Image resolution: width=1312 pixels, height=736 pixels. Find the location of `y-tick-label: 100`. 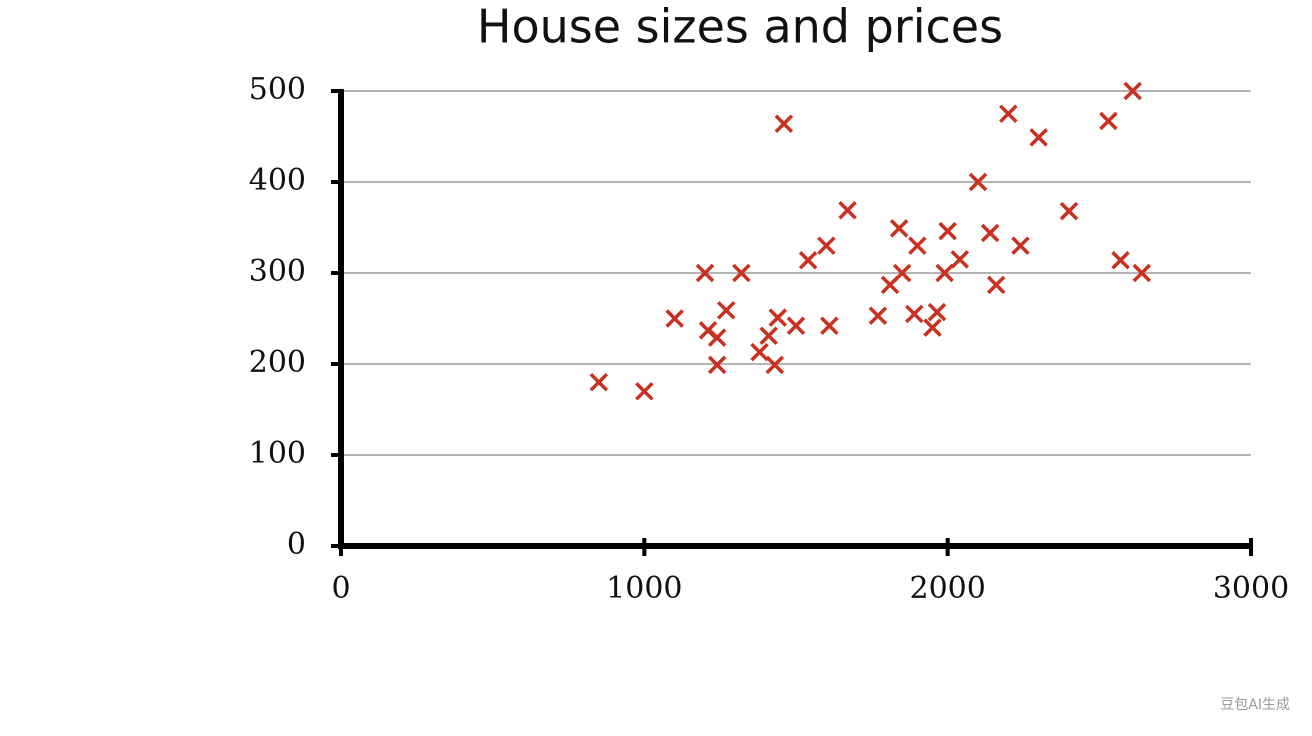

y-tick-label: 100 is located at coordinates (277, 453).